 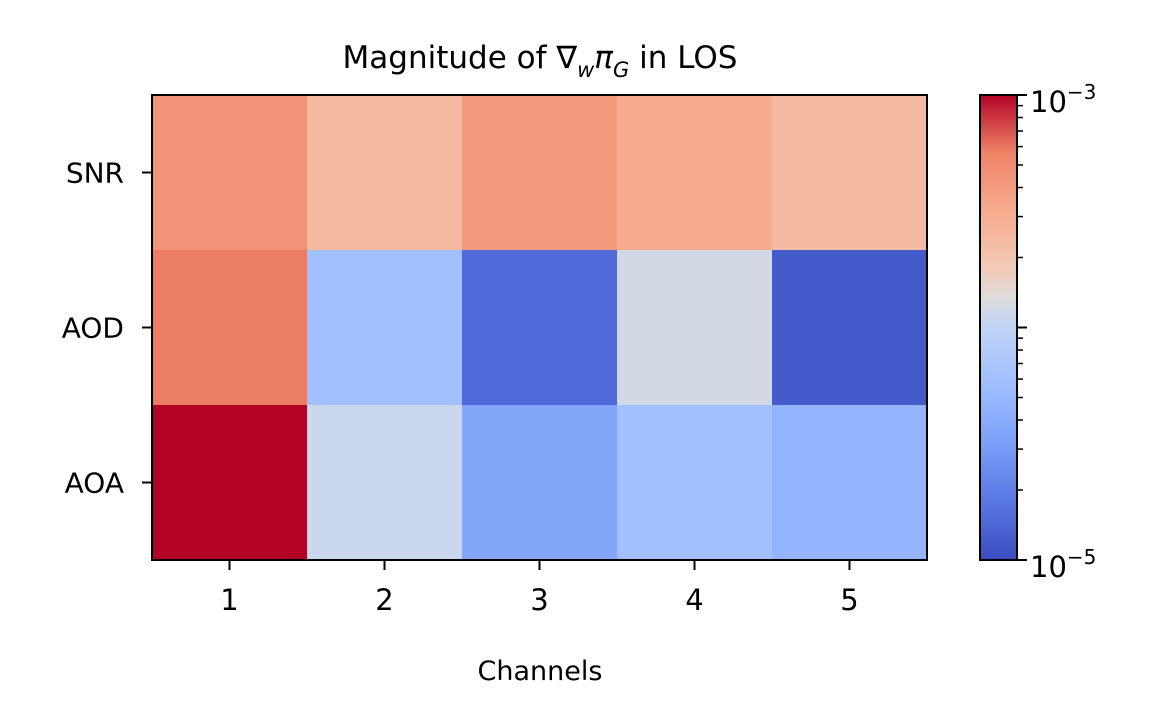 I want to click on y-tick-label: SNR, so click(x=95, y=173).